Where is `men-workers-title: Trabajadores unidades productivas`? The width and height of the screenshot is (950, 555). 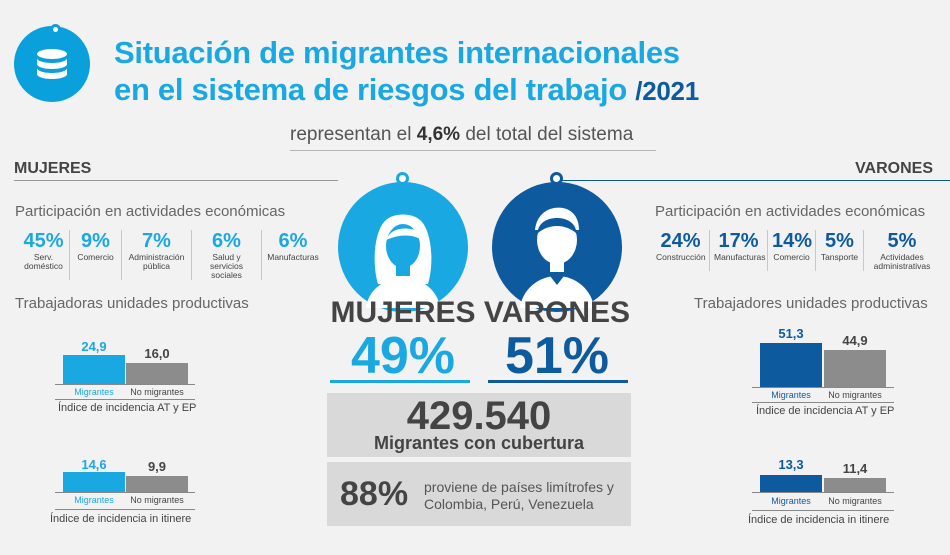 men-workers-title: Trabajadores unidades productivas is located at coordinates (811, 303).